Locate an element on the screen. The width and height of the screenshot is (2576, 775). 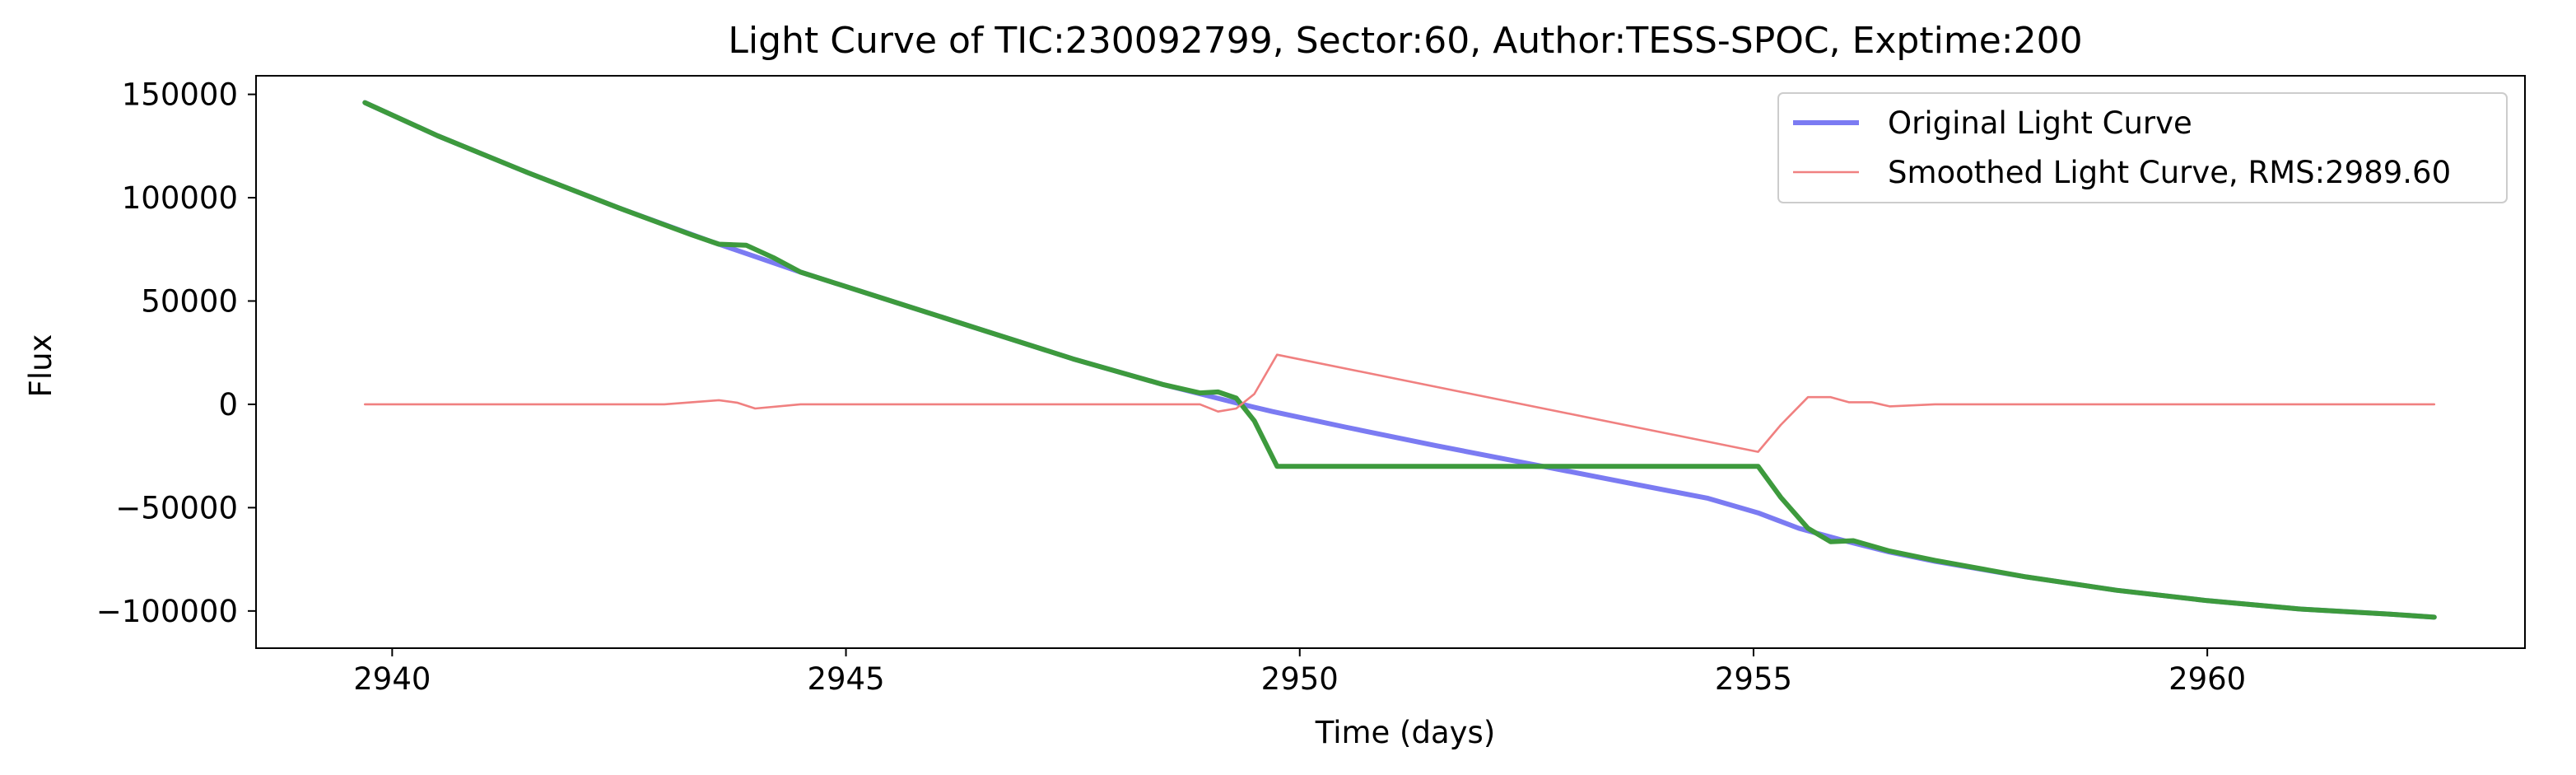
legend-label-2: Smoothed Light Curve, RMS:2989.60 is located at coordinates (2169, 172).